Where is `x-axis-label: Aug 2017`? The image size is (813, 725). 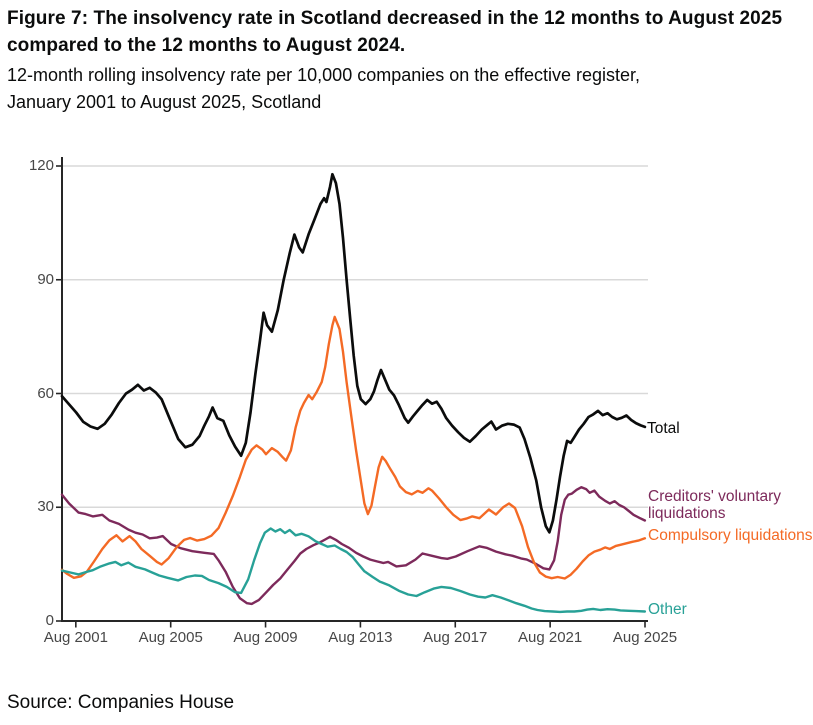 x-axis-label: Aug 2017 is located at coordinates (455, 637).